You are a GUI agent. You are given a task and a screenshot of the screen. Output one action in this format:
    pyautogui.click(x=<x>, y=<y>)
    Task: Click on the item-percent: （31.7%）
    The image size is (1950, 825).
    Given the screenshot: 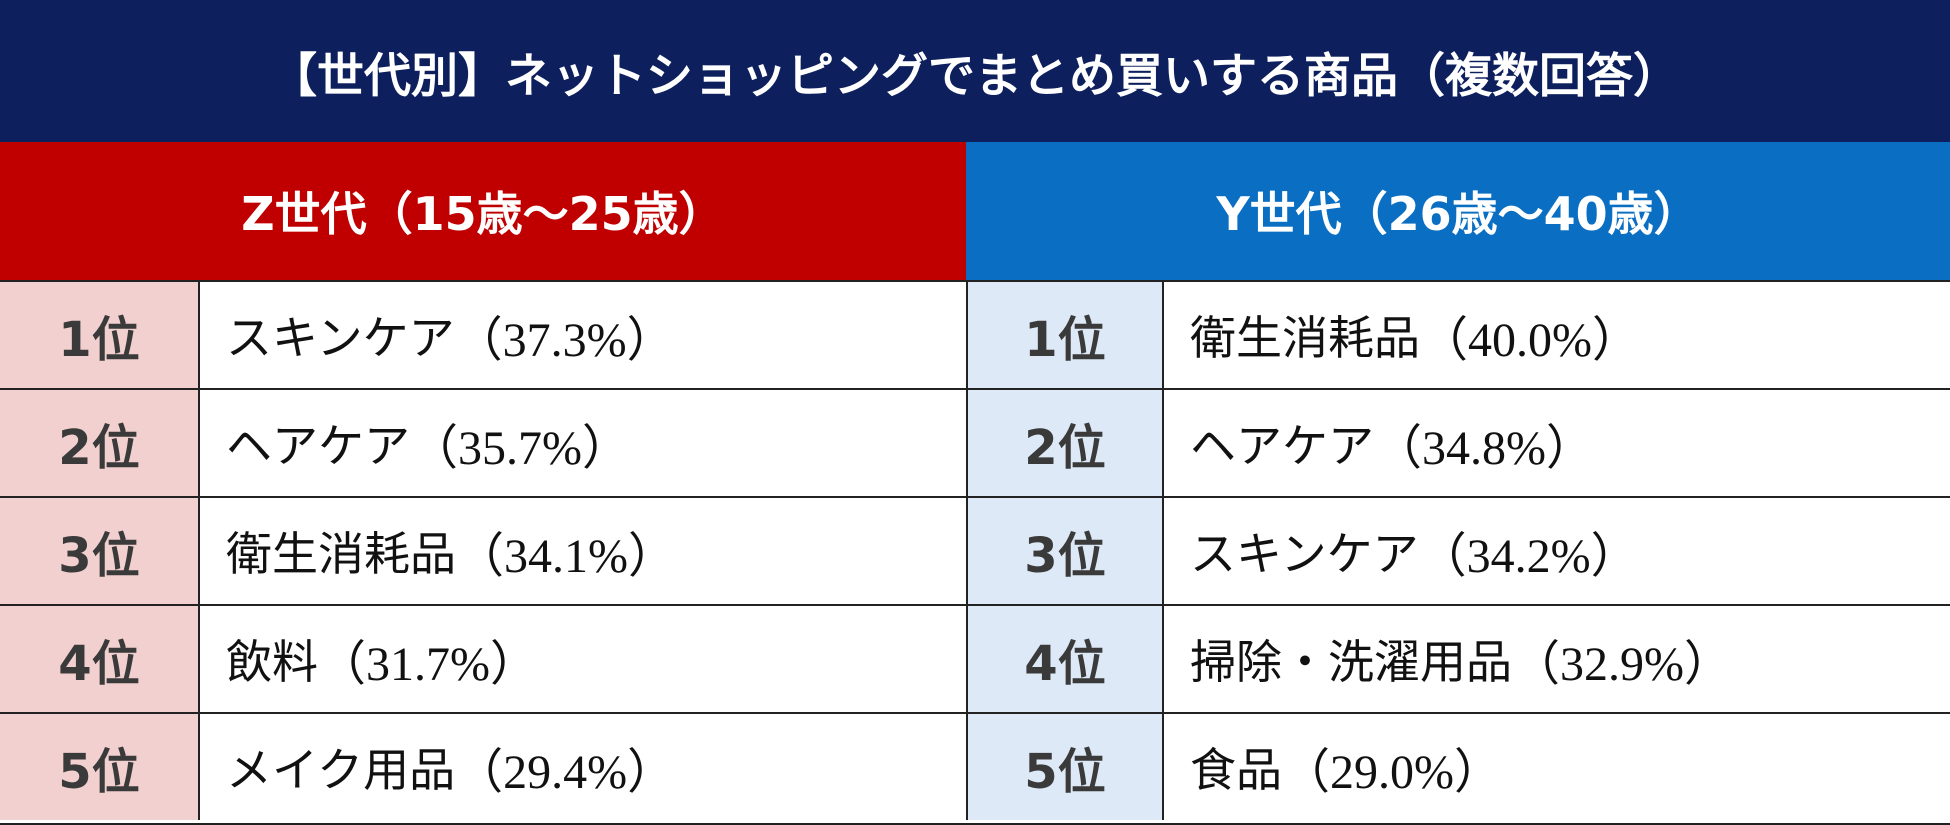 What is the action you would take?
    pyautogui.click(x=428, y=664)
    